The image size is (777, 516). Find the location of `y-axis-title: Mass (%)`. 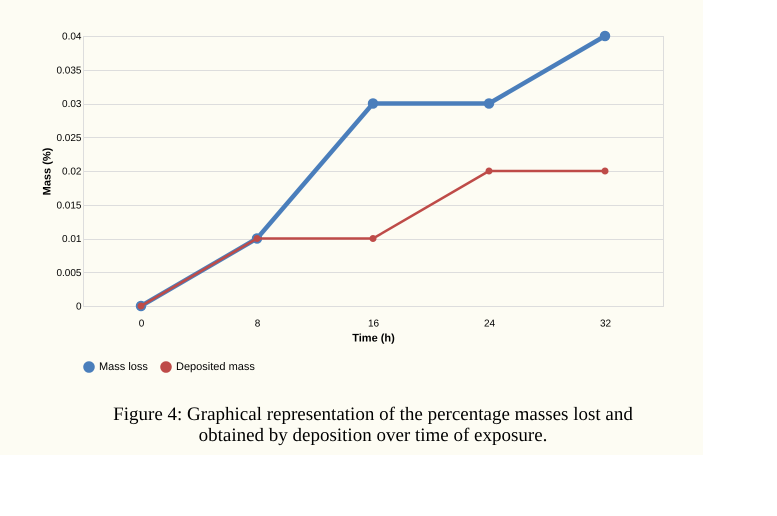

y-axis-title: Mass (%) is located at coordinates (47, 171).